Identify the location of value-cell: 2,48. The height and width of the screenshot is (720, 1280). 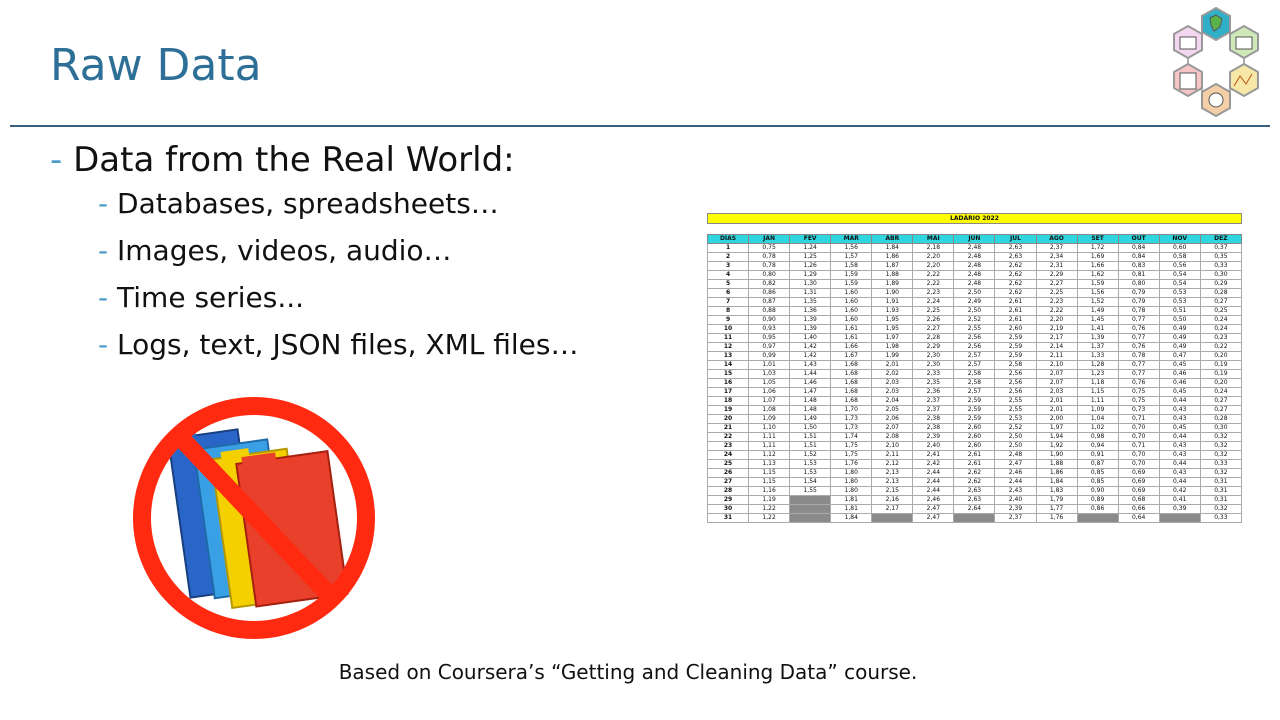
(974, 284).